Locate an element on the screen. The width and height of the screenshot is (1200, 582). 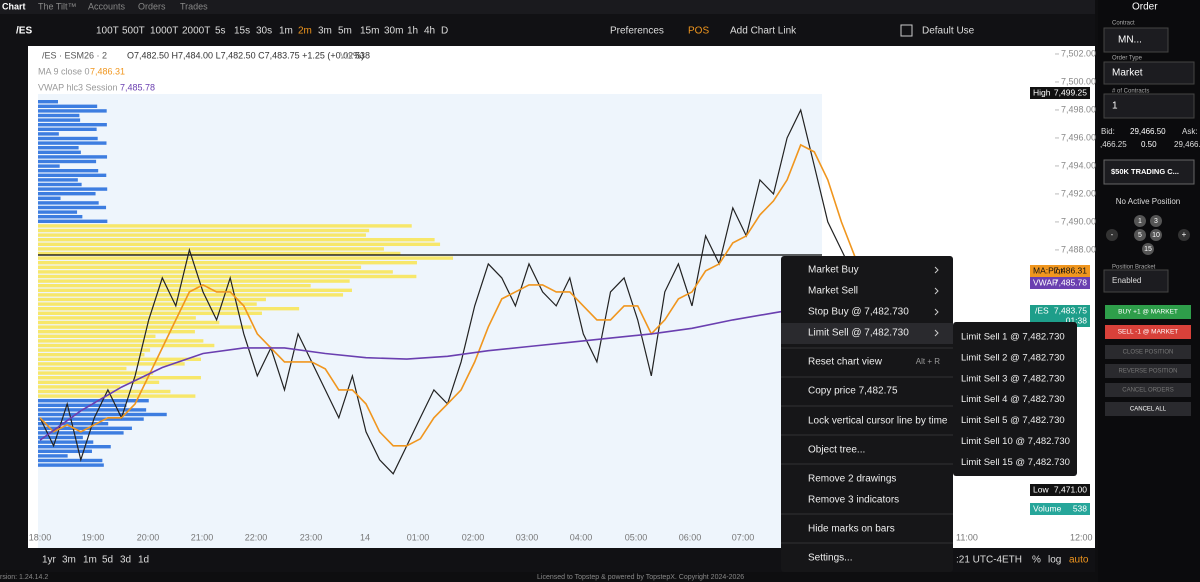
interval-button: 3m is located at coordinates (325, 31).